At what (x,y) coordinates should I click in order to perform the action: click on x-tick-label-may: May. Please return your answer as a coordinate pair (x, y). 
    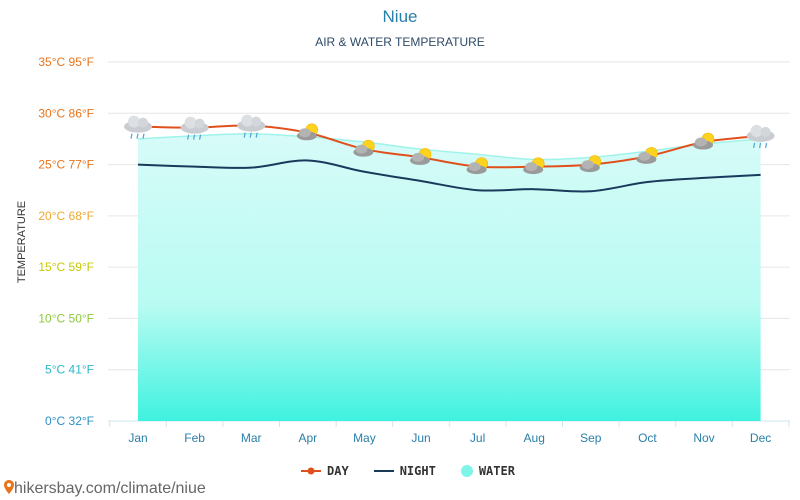
    Looking at the image, I should click on (364, 438).